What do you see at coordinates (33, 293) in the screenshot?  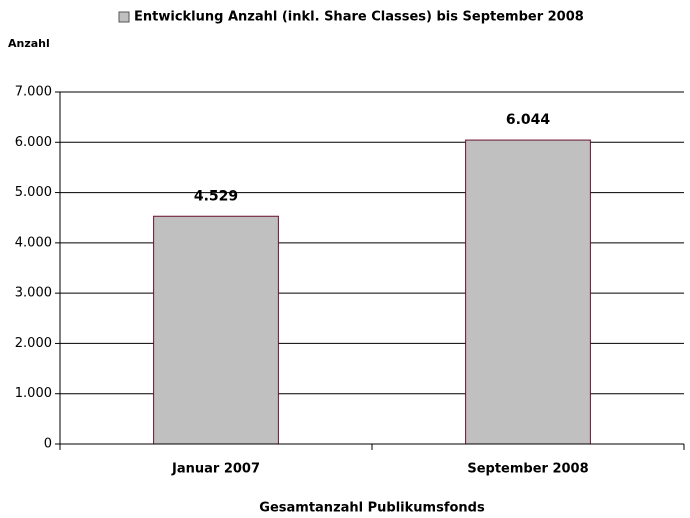 I see `y-tick-label: 3.000` at bounding box center [33, 293].